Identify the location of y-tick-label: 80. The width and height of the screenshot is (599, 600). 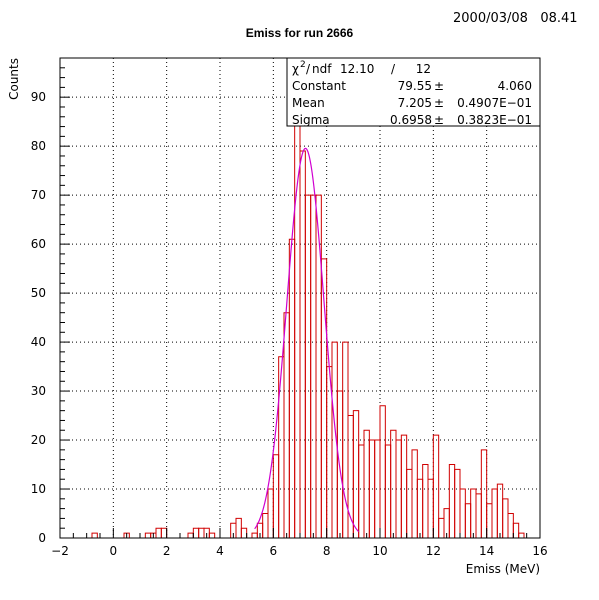
(38, 146).